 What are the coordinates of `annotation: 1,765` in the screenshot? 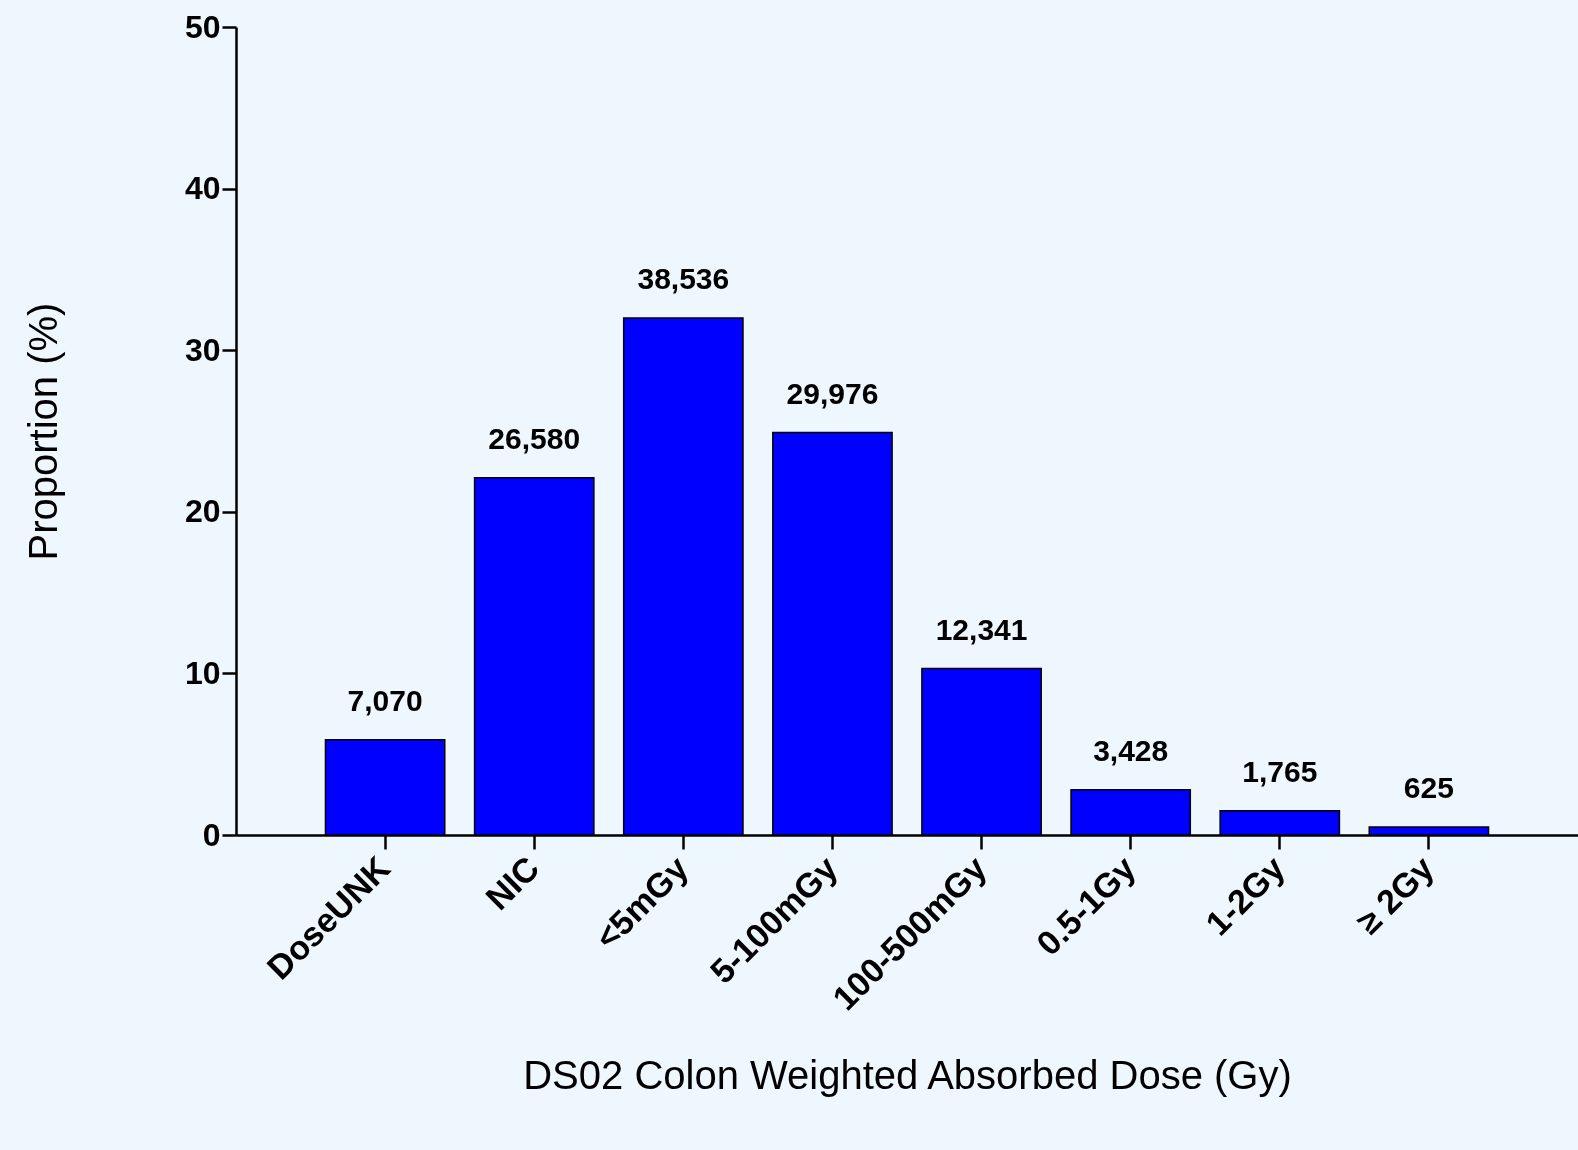 It's located at (1280, 771).